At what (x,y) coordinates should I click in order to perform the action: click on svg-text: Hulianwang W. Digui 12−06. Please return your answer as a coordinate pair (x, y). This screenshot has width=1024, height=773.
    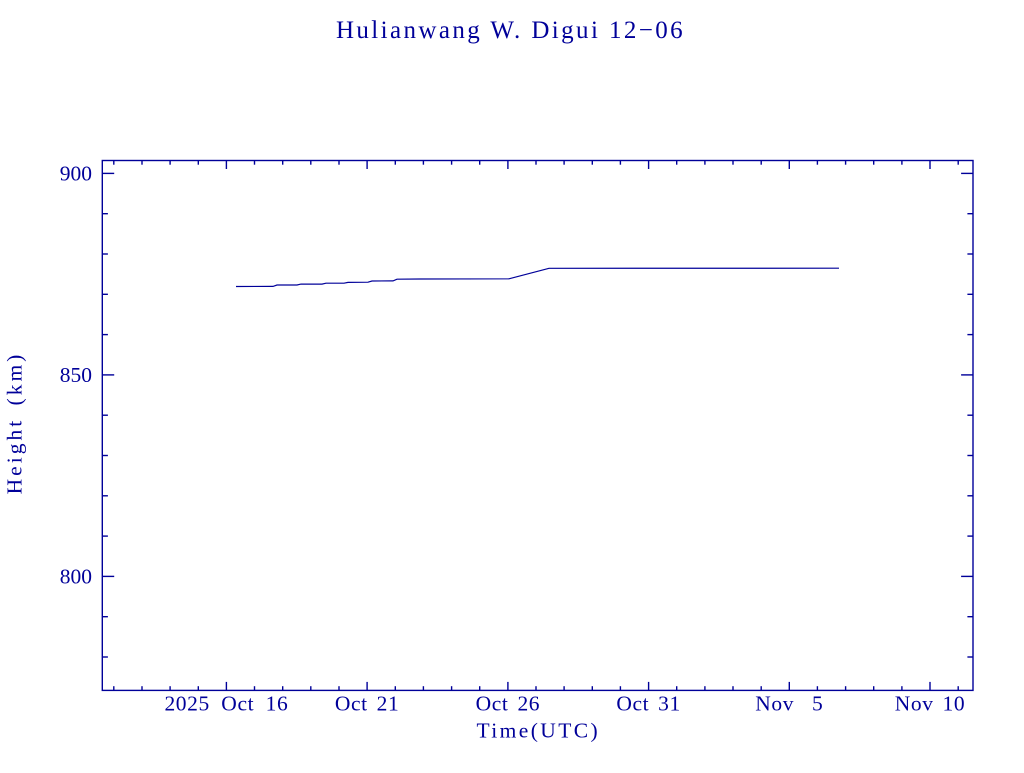
    Looking at the image, I should click on (510, 30).